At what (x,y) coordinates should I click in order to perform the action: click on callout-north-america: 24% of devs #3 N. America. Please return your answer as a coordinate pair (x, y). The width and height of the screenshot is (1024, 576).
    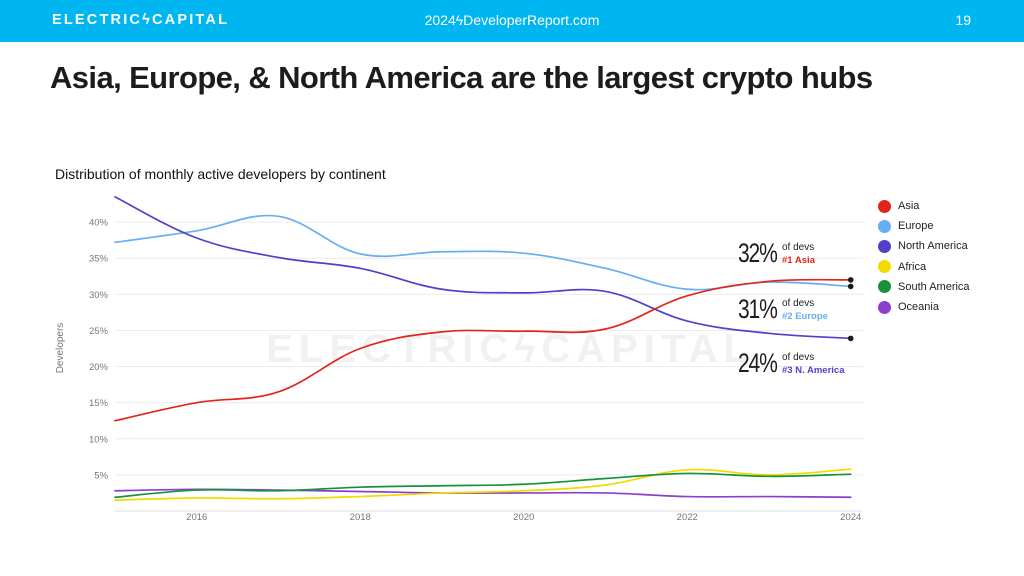
    Looking at the image, I should click on (791, 363).